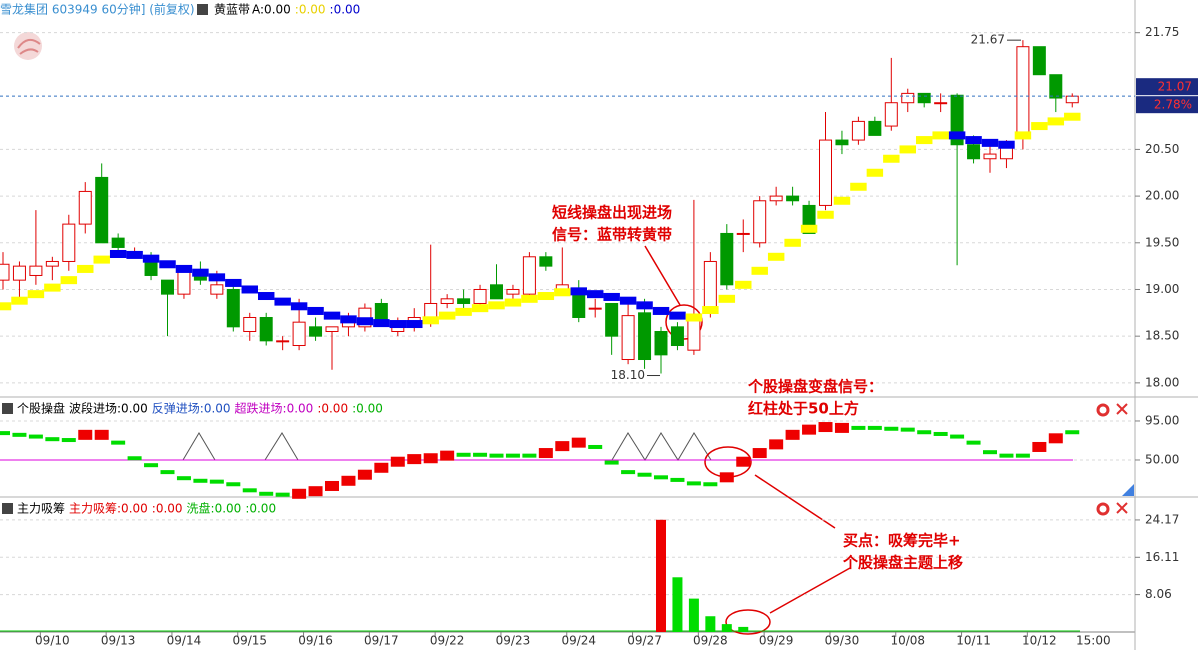  What do you see at coordinates (232, 10) in the screenshot?
I see `indicator-name: 黄蓝带` at bounding box center [232, 10].